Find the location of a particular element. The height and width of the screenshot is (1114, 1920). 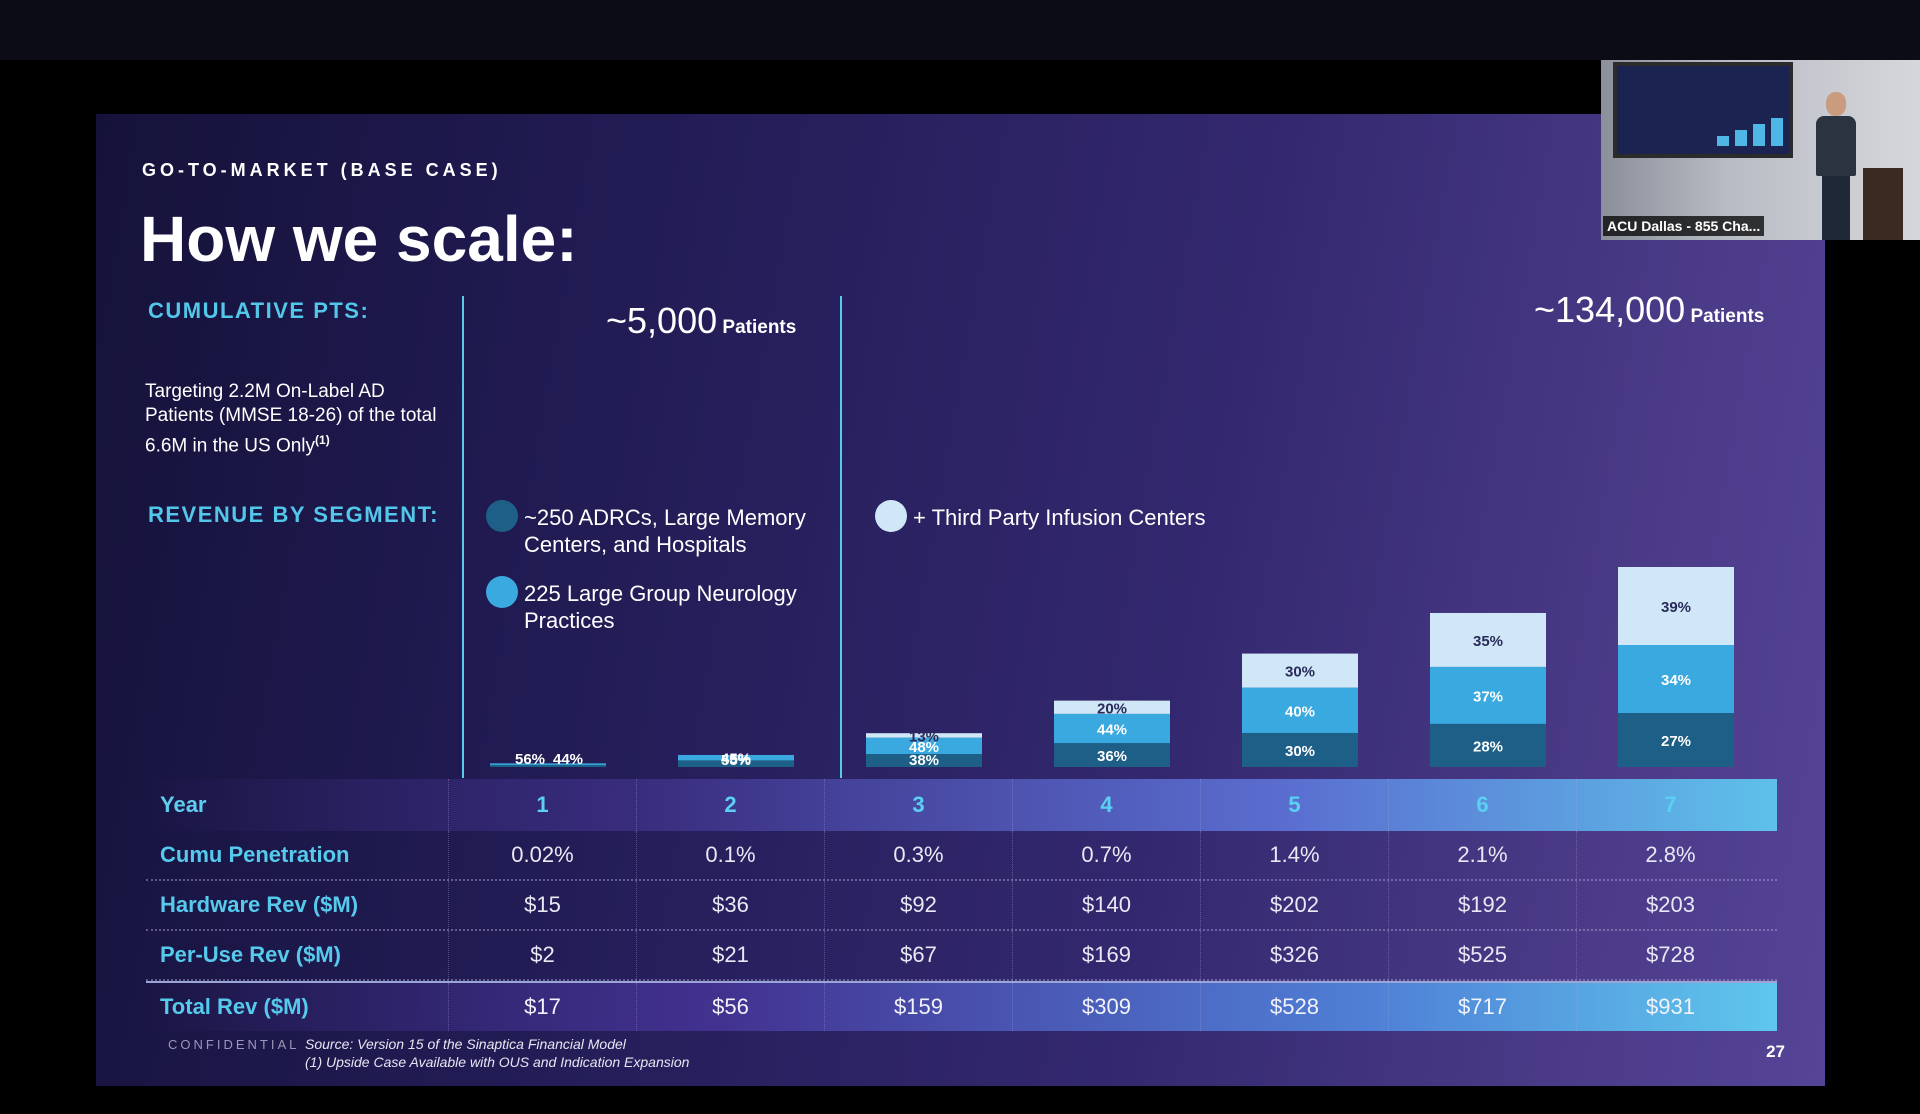

table-cell: $728 is located at coordinates (1670, 955).